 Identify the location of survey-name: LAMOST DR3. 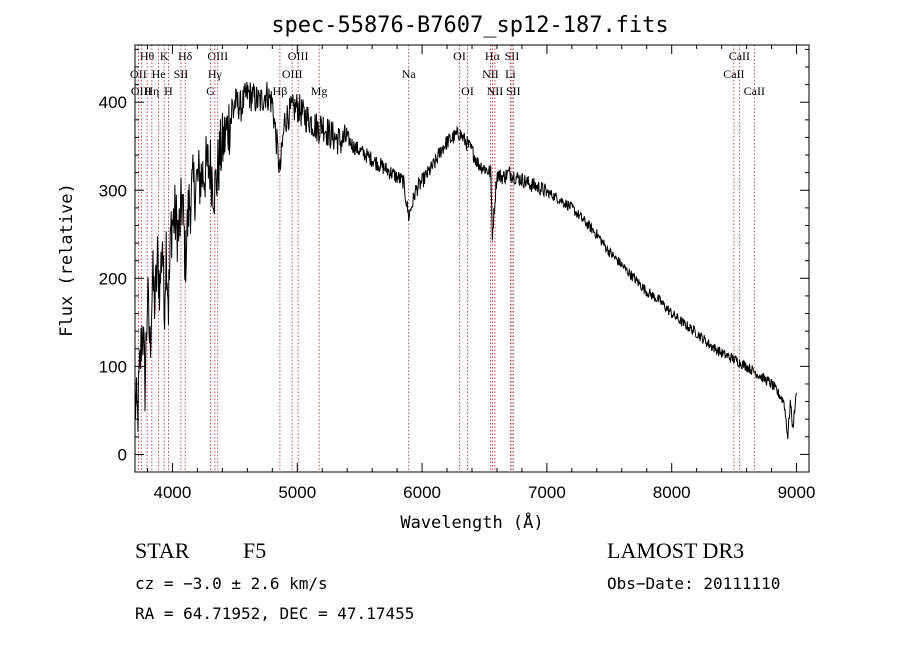
(676, 550).